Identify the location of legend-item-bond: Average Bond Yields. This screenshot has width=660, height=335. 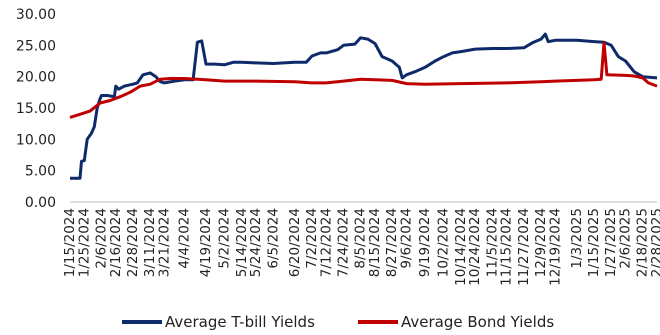
(456, 322).